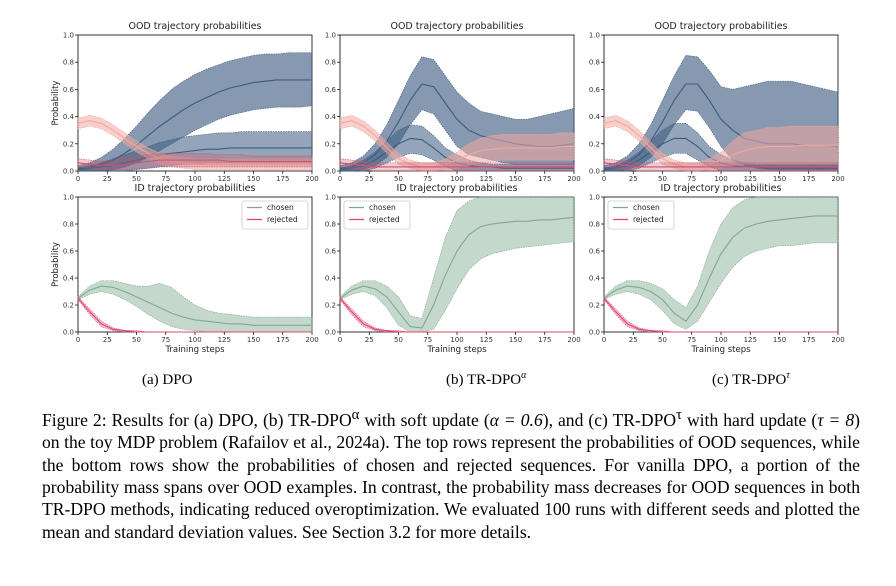 Image resolution: width=896 pixels, height=586 pixels. What do you see at coordinates (609, 419) in the screenshot?
I see `caption-part: ), and (c) TR-DPO` at bounding box center [609, 419].